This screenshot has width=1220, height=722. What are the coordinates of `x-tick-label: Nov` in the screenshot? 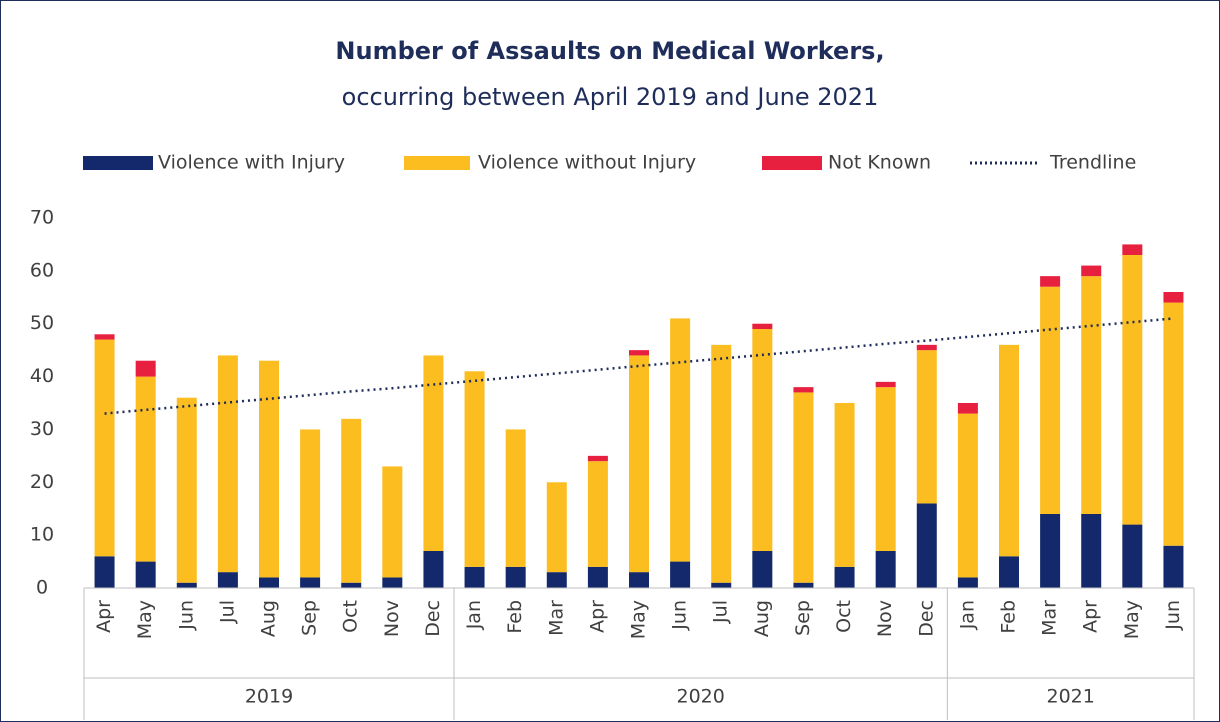 It's located at (885, 618).